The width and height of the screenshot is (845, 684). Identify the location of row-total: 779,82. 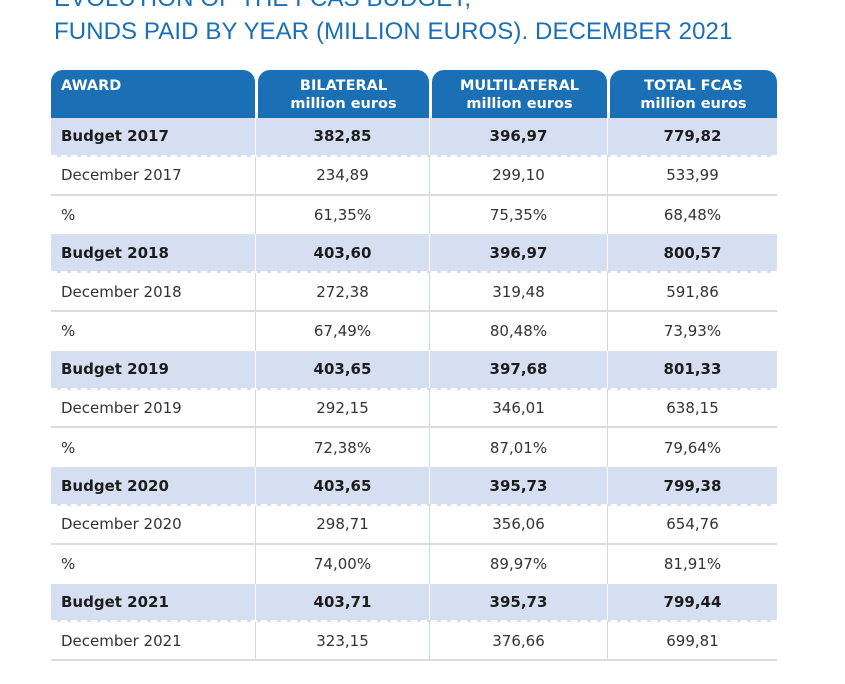
(692, 136).